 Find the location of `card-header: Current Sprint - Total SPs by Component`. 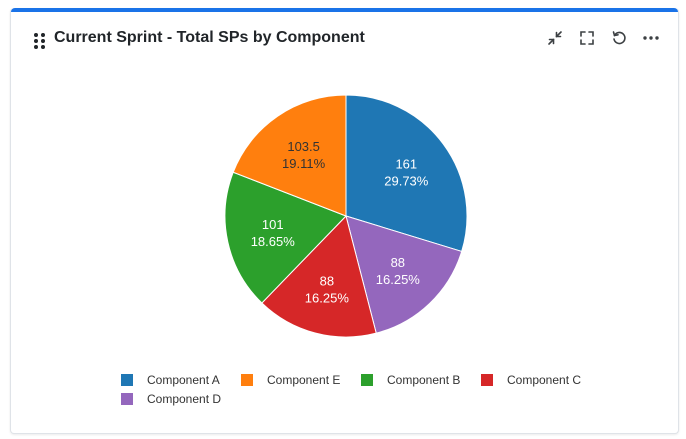

card-header: Current Sprint - Total SPs by Component is located at coordinates (344, 39).